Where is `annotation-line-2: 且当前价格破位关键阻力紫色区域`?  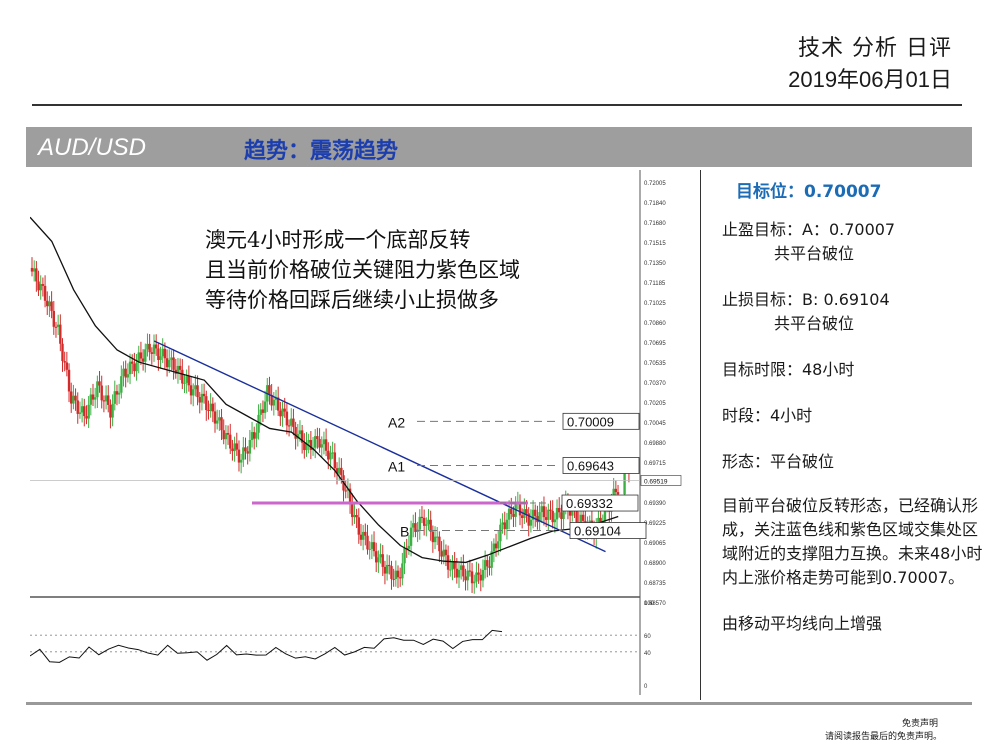
annotation-line-2: 且当前价格破位关键阻力紫色区域 is located at coordinates (362, 270).